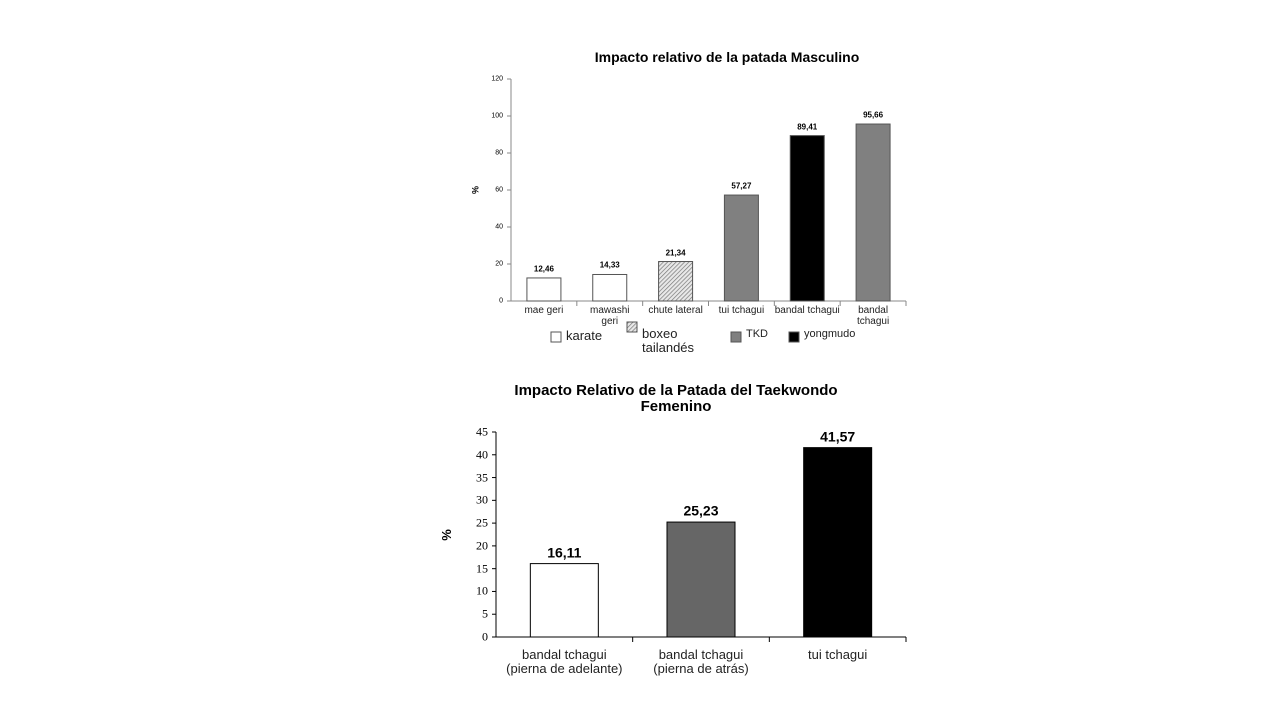 The image size is (1280, 720). Describe the element at coordinates (584, 335) in the screenshot. I see `legend-label: karate` at that location.